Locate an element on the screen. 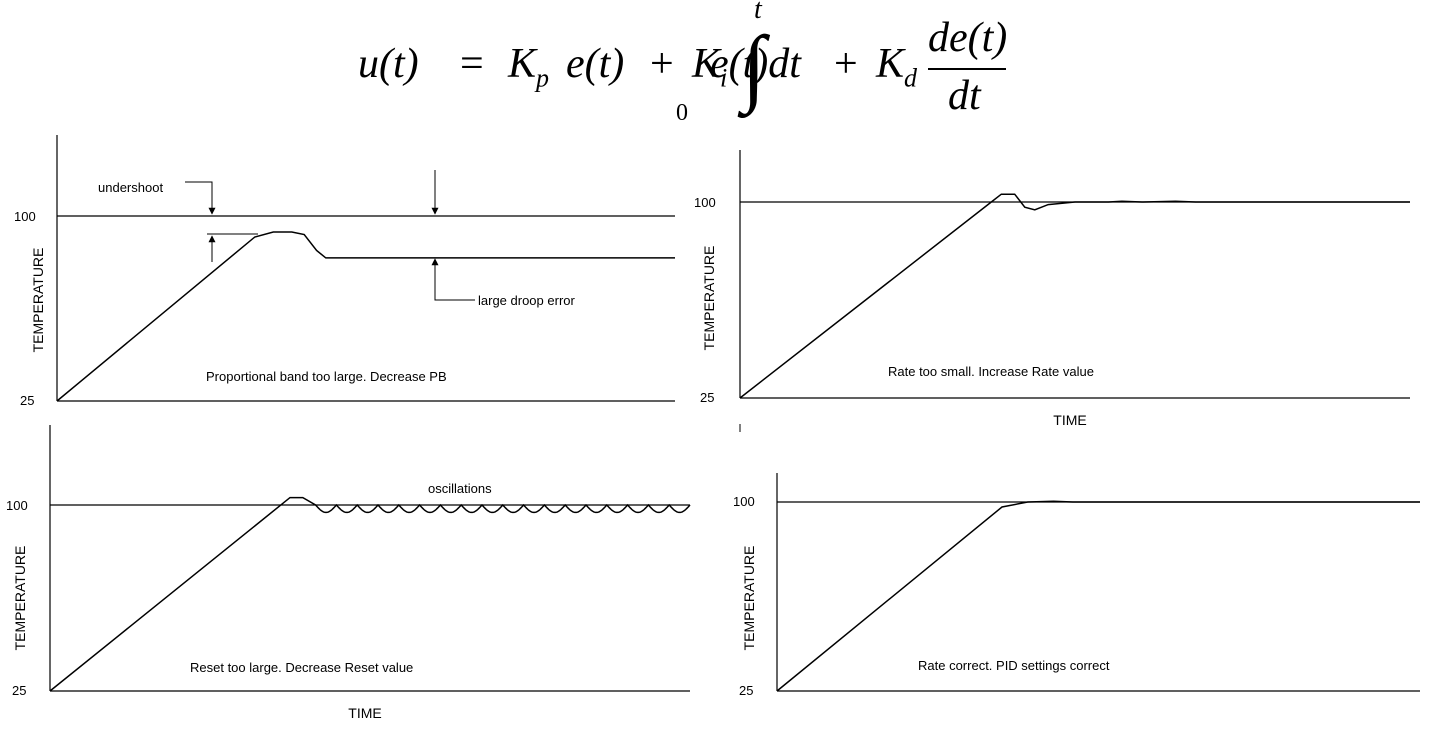 This screenshot has height=751, width=1437. caption: Proportional band too large. Decrease PB is located at coordinates (326, 376).